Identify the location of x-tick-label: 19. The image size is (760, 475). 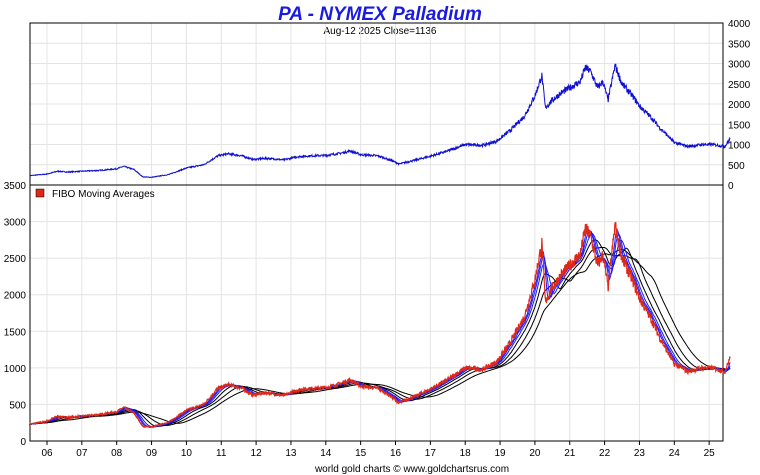
(500, 453).